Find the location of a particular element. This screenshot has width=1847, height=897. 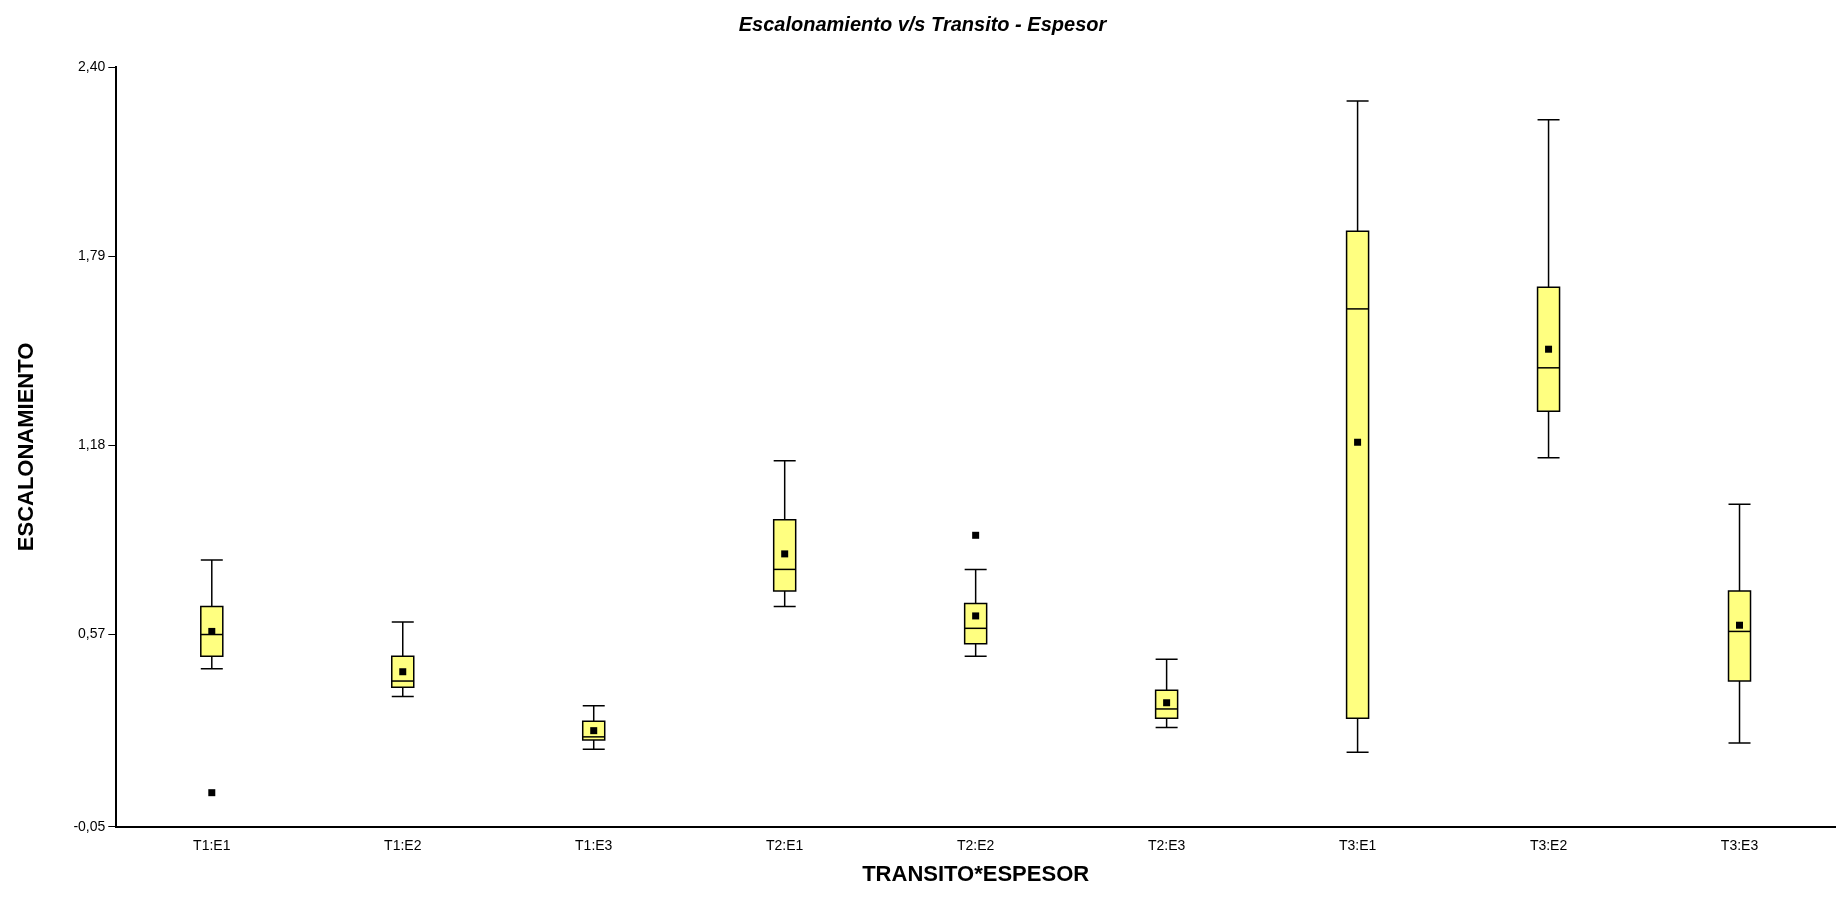

y-tick-label: 1,79 is located at coordinates (92, 255).